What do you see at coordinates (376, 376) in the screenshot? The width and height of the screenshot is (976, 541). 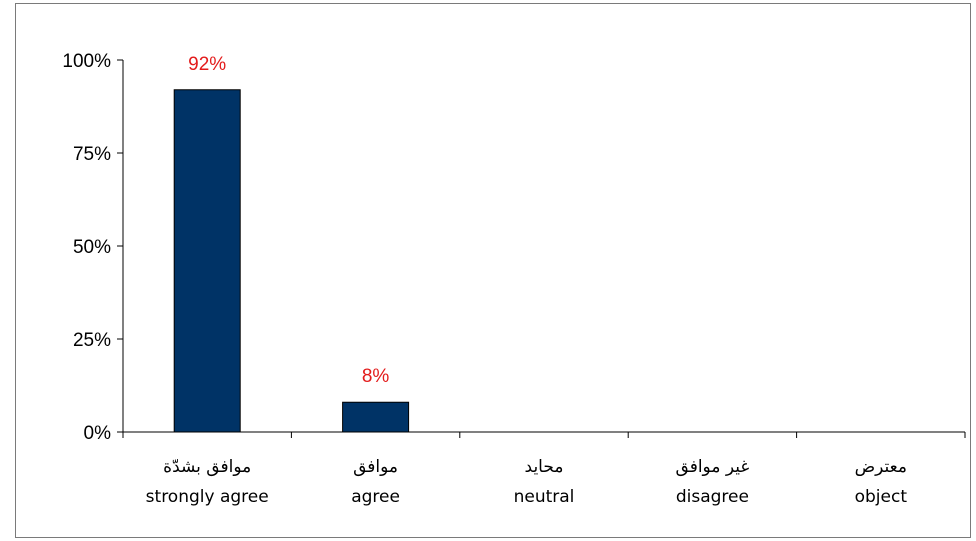 I see `data-label: 8%` at bounding box center [376, 376].